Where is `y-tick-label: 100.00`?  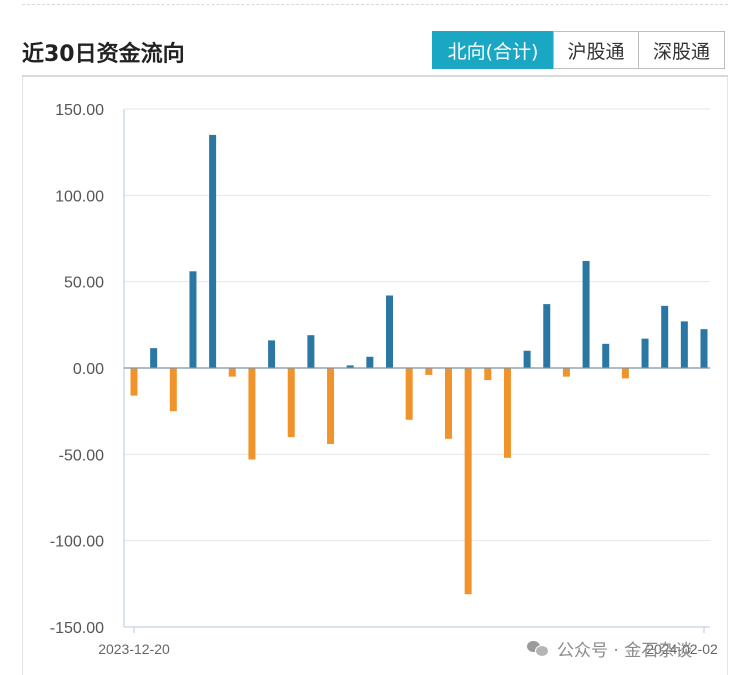
y-tick-label: 100.00 is located at coordinates (79, 196).